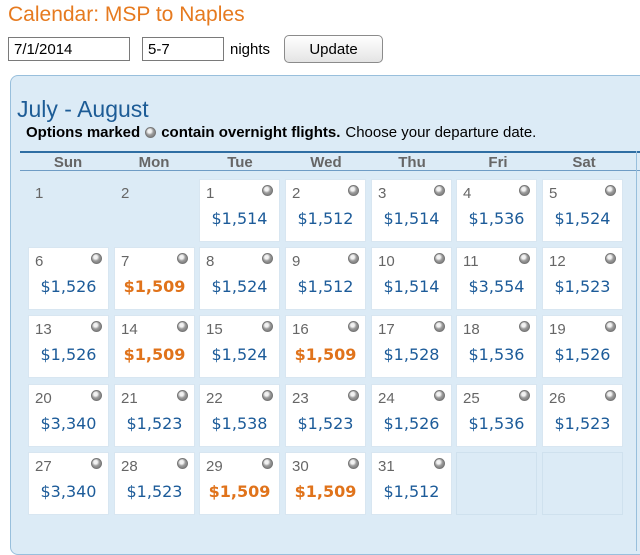 The image size is (640, 555). I want to click on date-number: 24, so click(386, 398).